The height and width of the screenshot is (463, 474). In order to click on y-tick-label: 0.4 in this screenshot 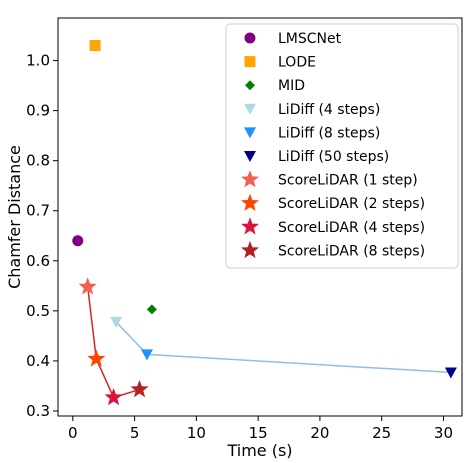, I will do `click(38, 361)`.